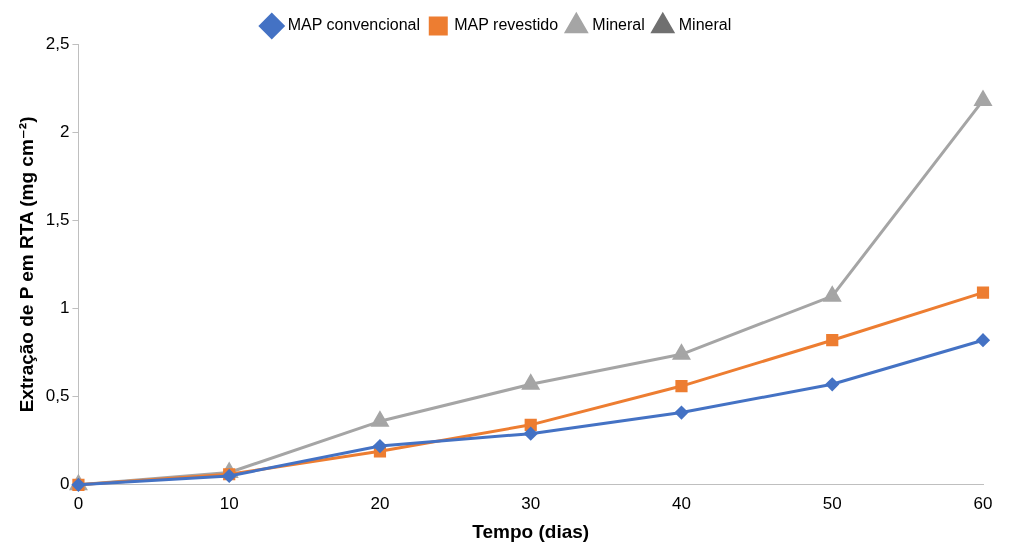  Describe the element at coordinates (380, 503) in the screenshot. I see `x-tick-label: 20` at that location.